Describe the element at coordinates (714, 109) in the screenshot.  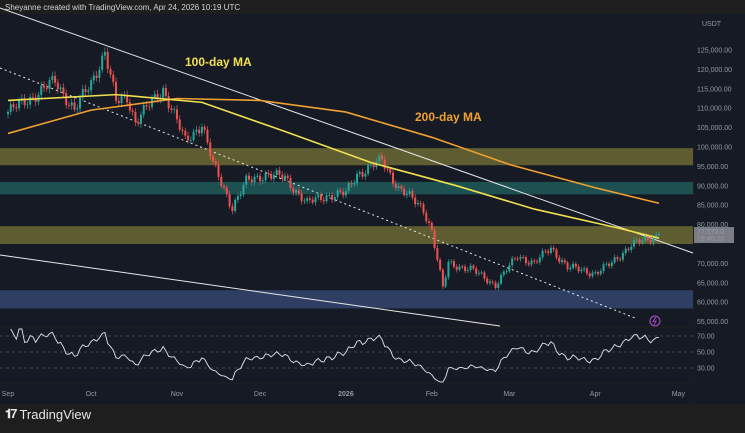
I see `y-tick-label: 110,000.00` at that location.